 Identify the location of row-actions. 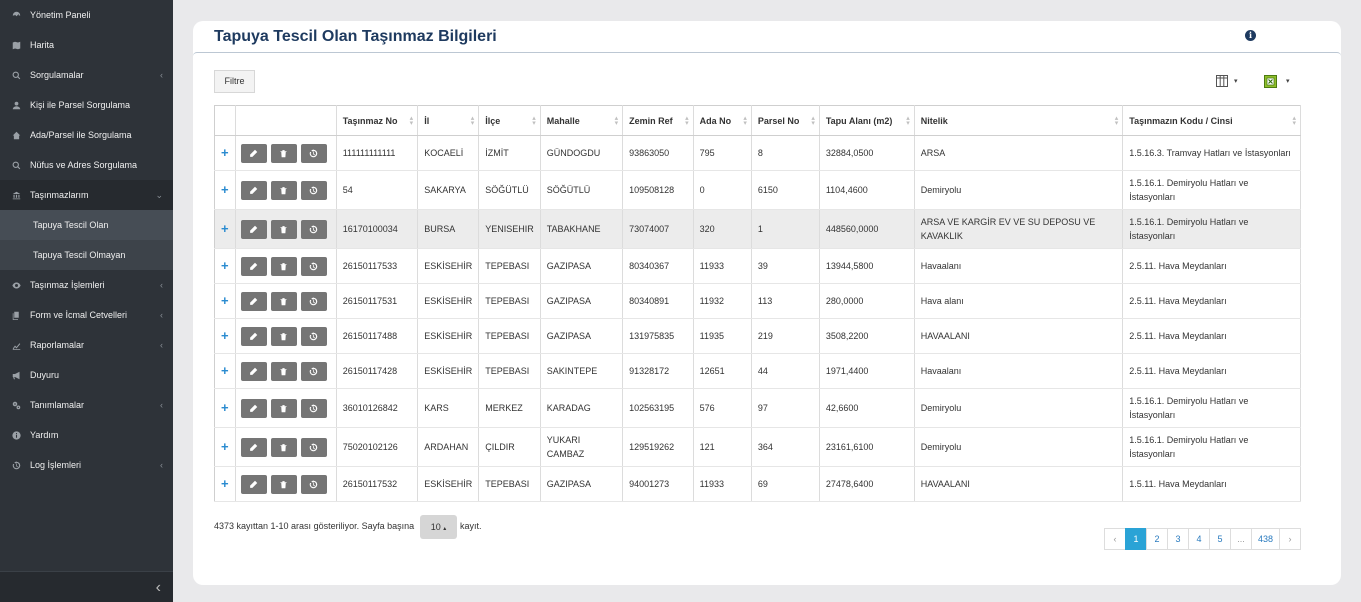
(286, 301).